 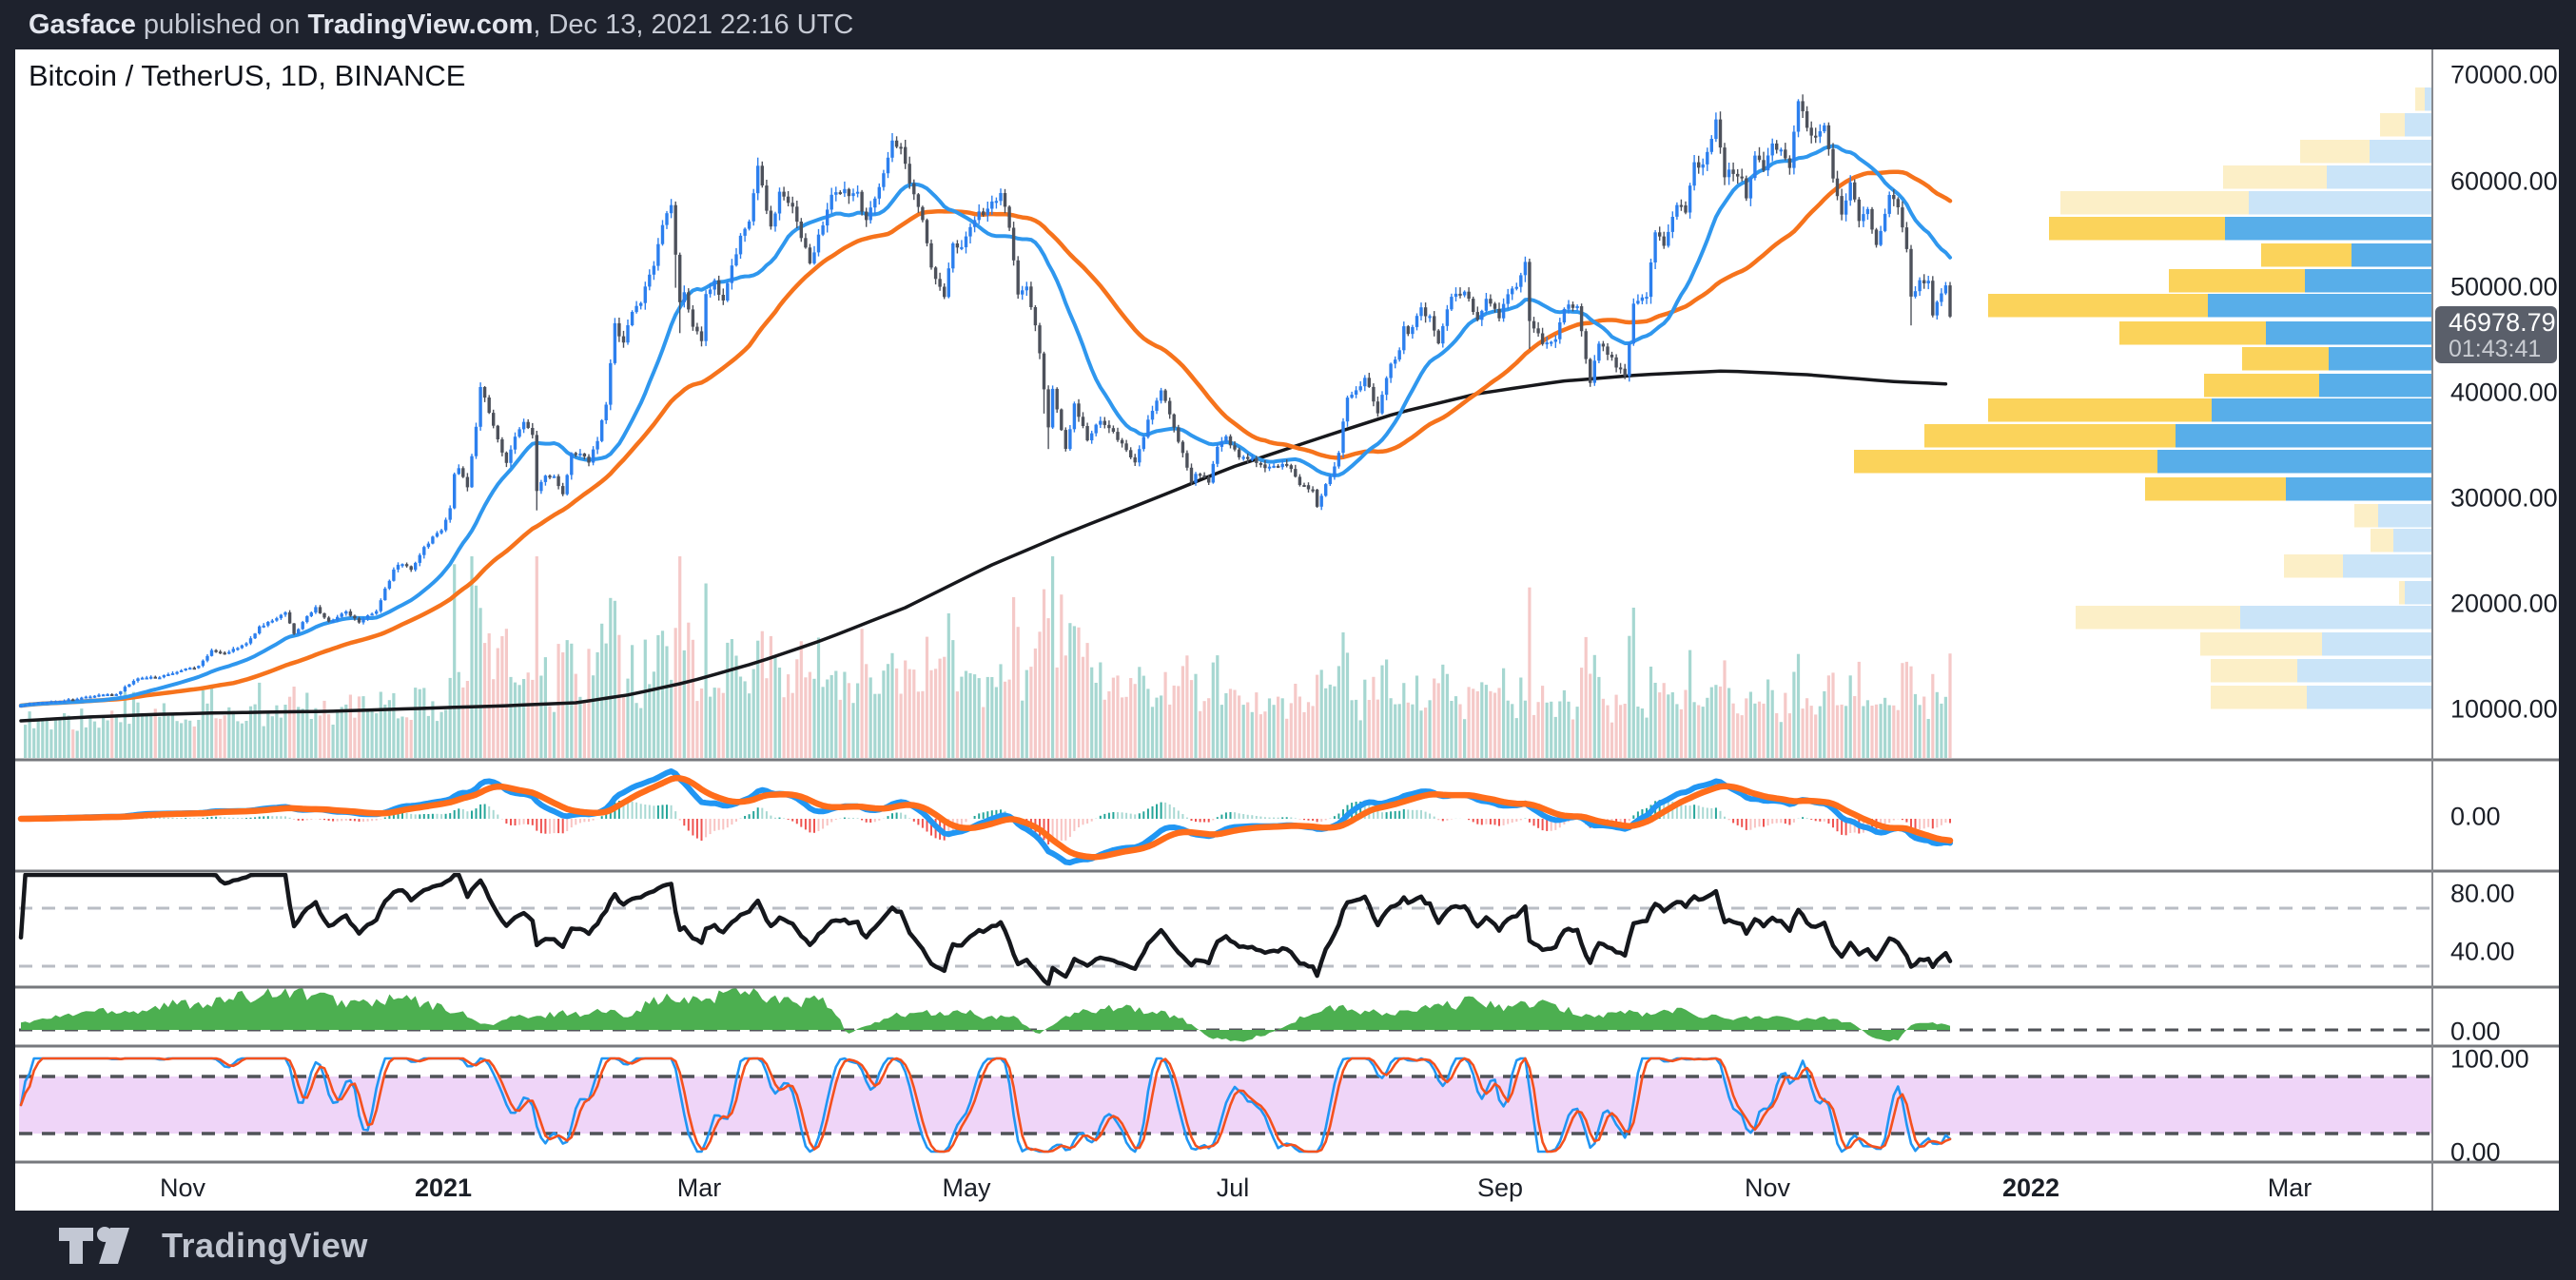 I want to click on indicator-tick-label: 100.00, so click(x=2490, y=1059).